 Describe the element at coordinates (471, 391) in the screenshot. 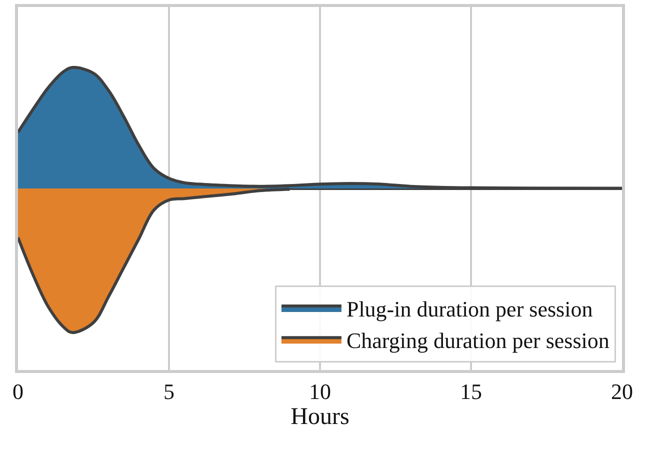

I see `x-tick-label: 15` at that location.